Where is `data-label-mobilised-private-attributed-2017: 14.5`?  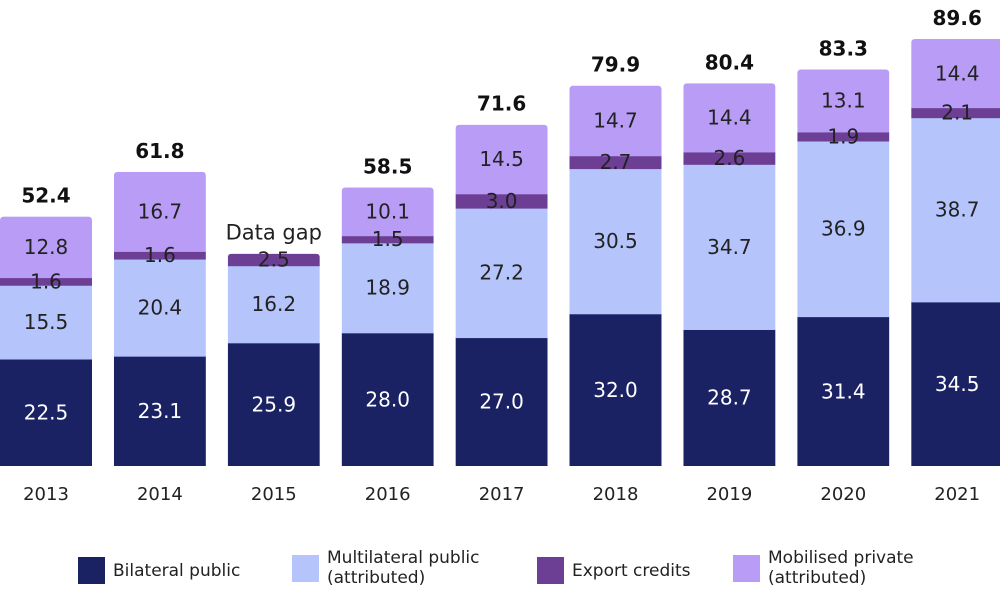 data-label-mobilised-private-attributed-2017: 14.5 is located at coordinates (501, 159).